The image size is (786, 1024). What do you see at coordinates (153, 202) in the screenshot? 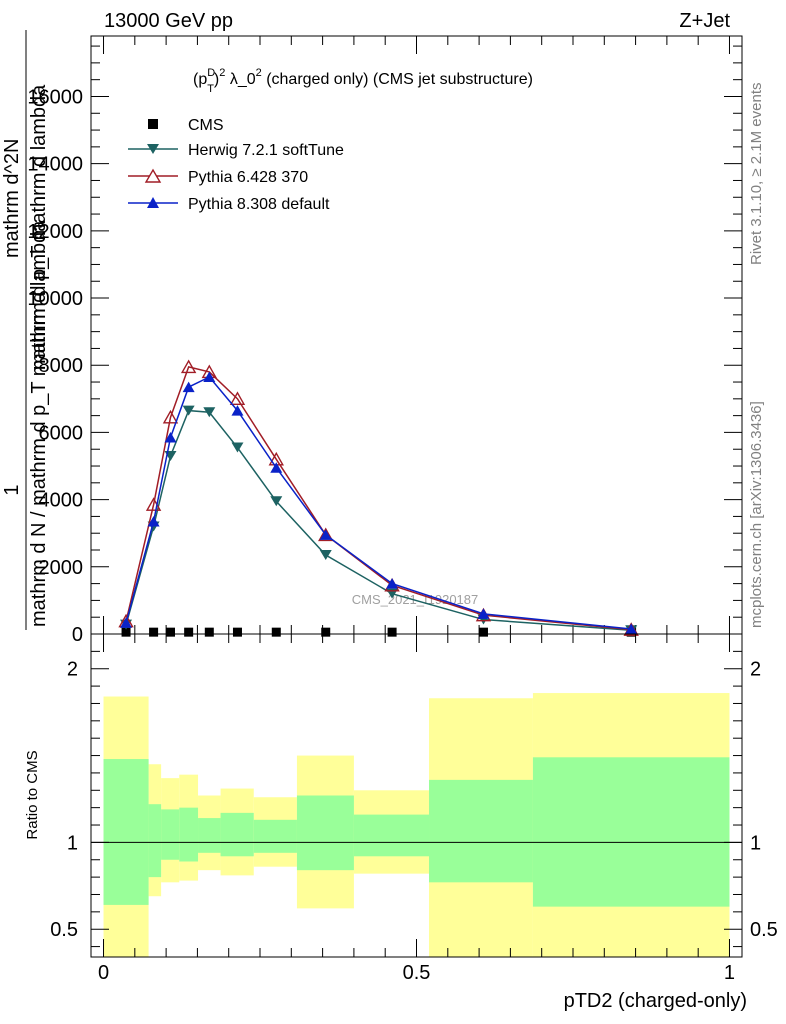
I see `legend-marker-pythia8` at bounding box center [153, 202].